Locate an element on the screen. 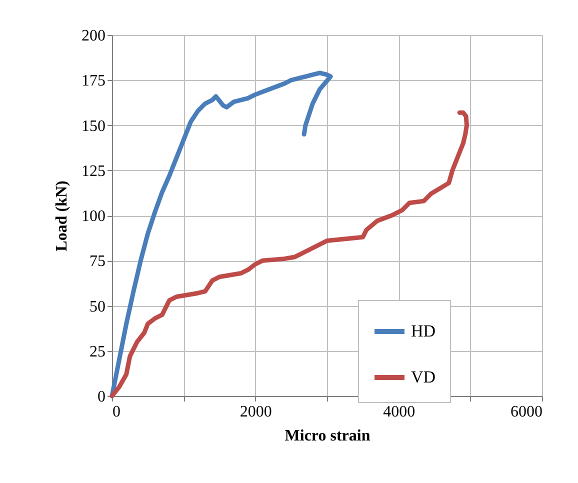  y-tick-label: 150 is located at coordinates (94, 126).